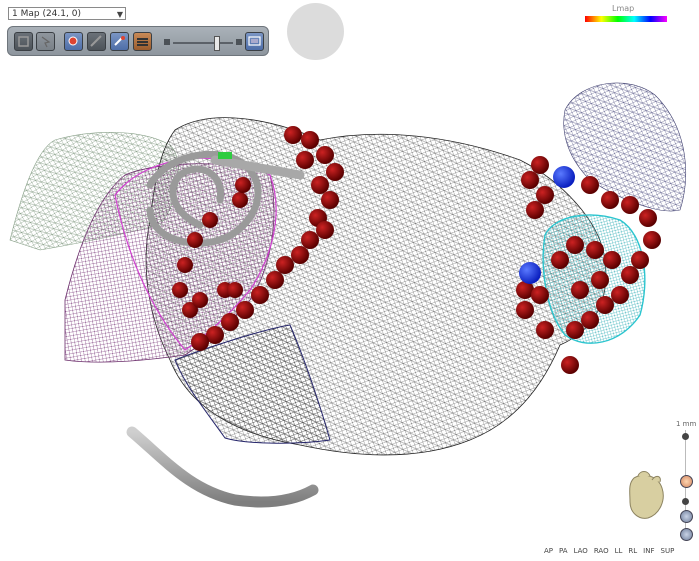  I want to click on transparency-slider-thumb, so click(217, 43).